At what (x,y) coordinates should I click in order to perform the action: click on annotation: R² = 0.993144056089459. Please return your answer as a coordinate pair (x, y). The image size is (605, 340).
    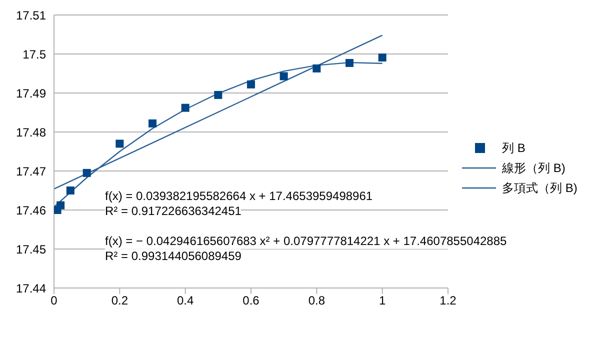
    Looking at the image, I should click on (173, 256).